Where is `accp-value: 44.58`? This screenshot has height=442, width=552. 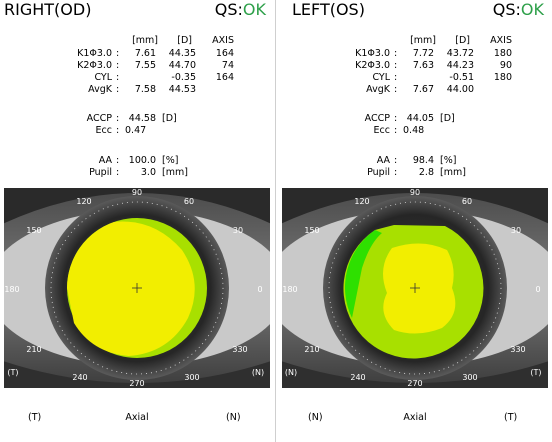 accp-value: 44.58 is located at coordinates (142, 118).